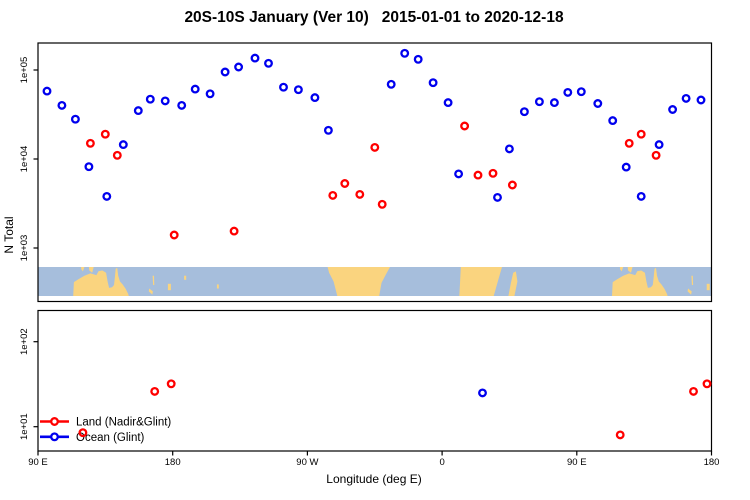  I want to click on land-samoa, so click(185, 277).